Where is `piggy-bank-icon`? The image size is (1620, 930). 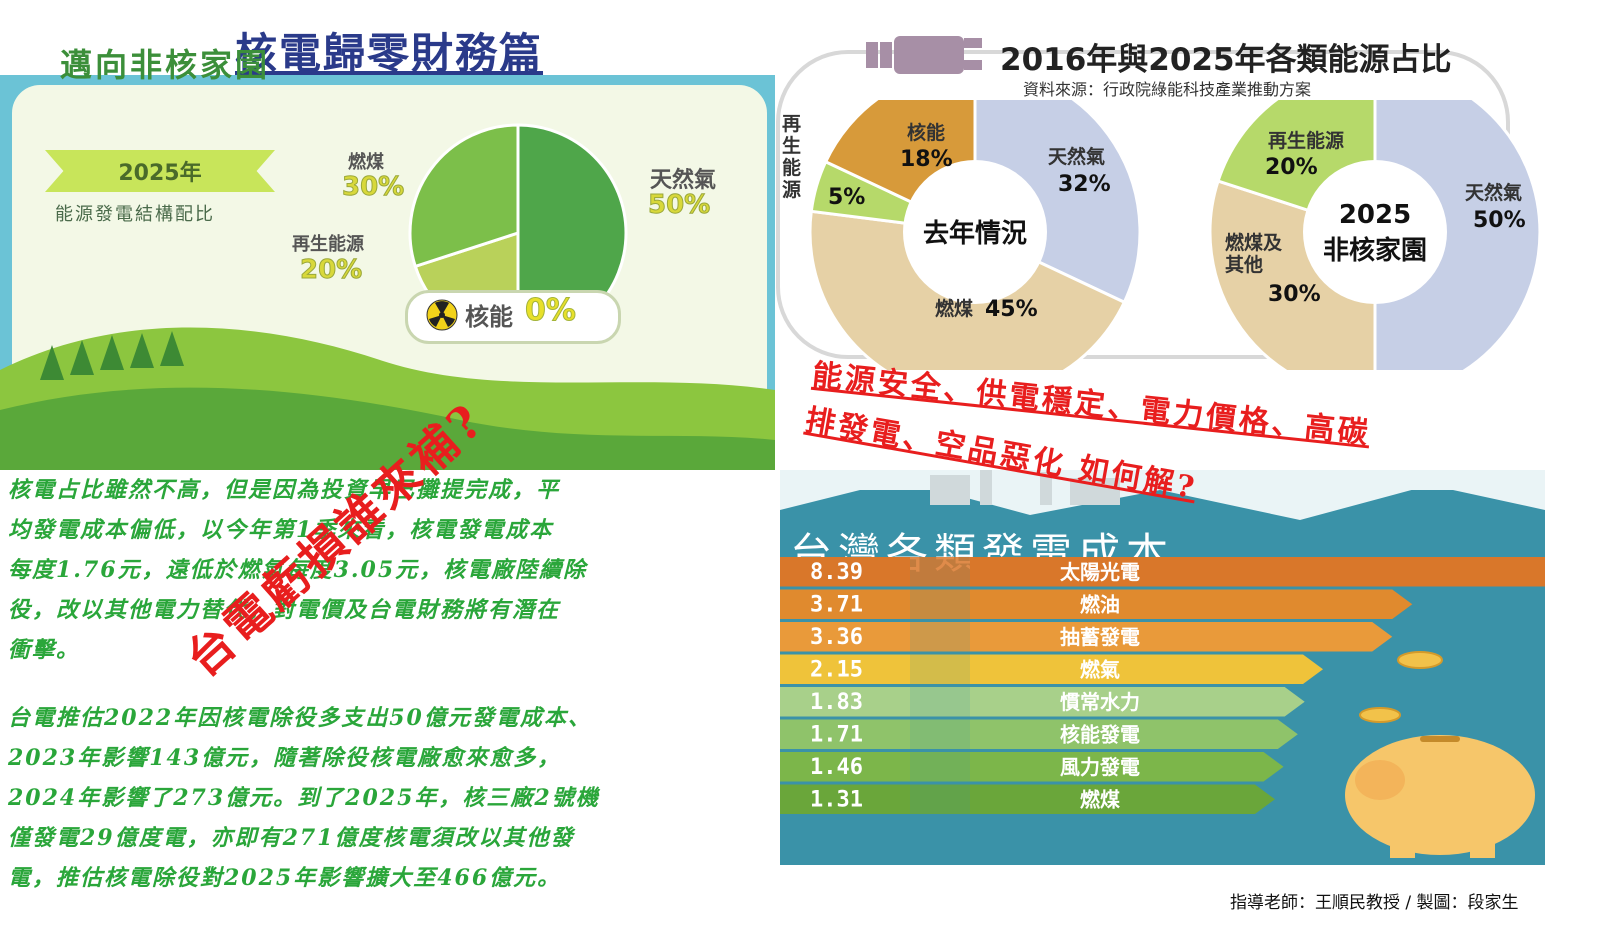
piggy-bank-icon is located at coordinates (1440, 796).